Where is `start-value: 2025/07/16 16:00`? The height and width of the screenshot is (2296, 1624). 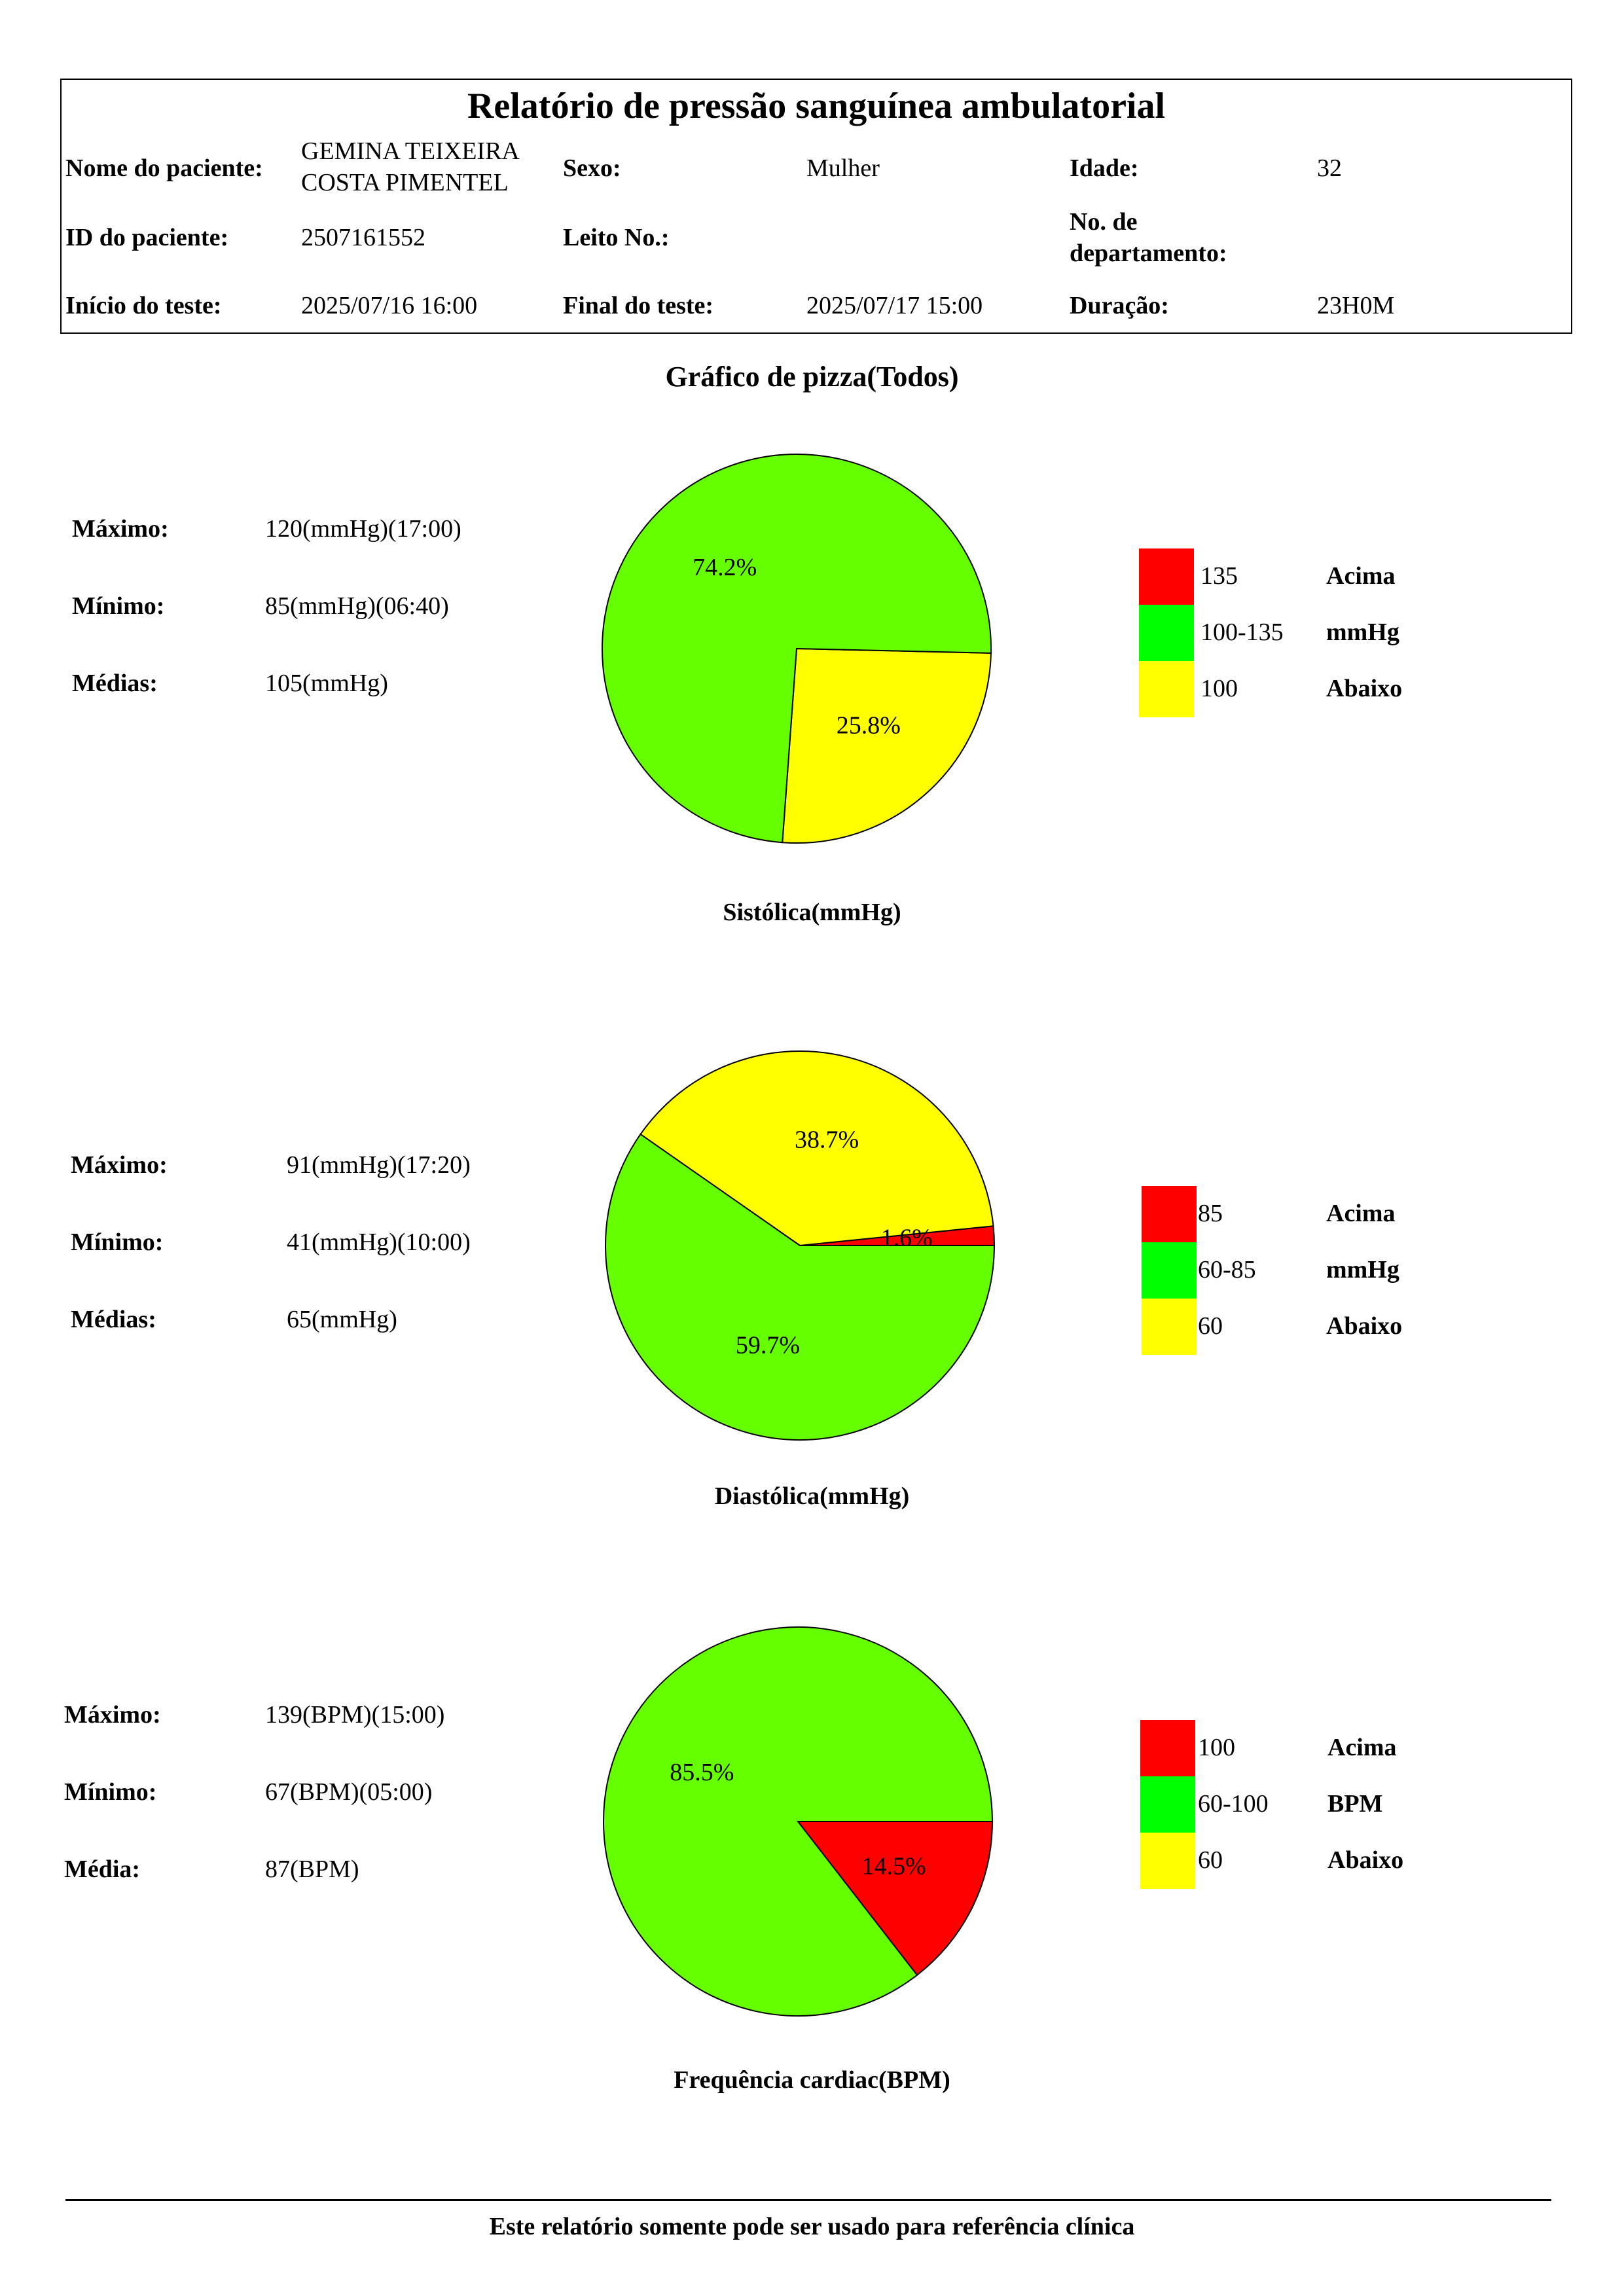
start-value: 2025/07/16 16:00 is located at coordinates (389, 305).